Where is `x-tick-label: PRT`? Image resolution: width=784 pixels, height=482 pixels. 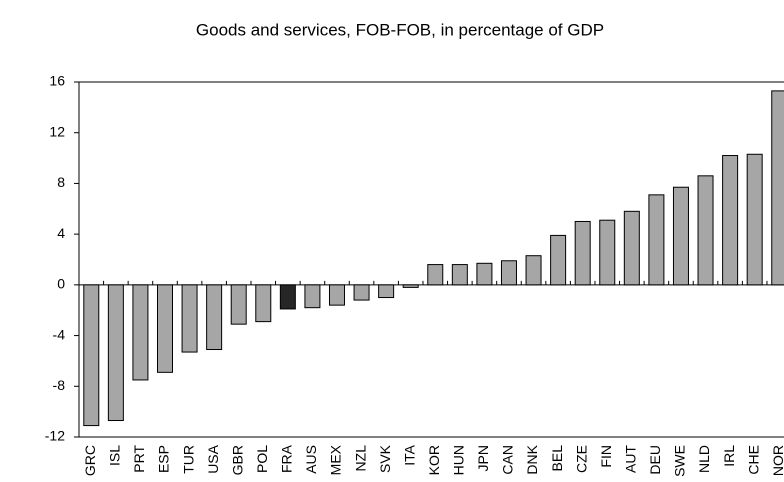
x-tick-label: PRT is located at coordinates (139, 459).